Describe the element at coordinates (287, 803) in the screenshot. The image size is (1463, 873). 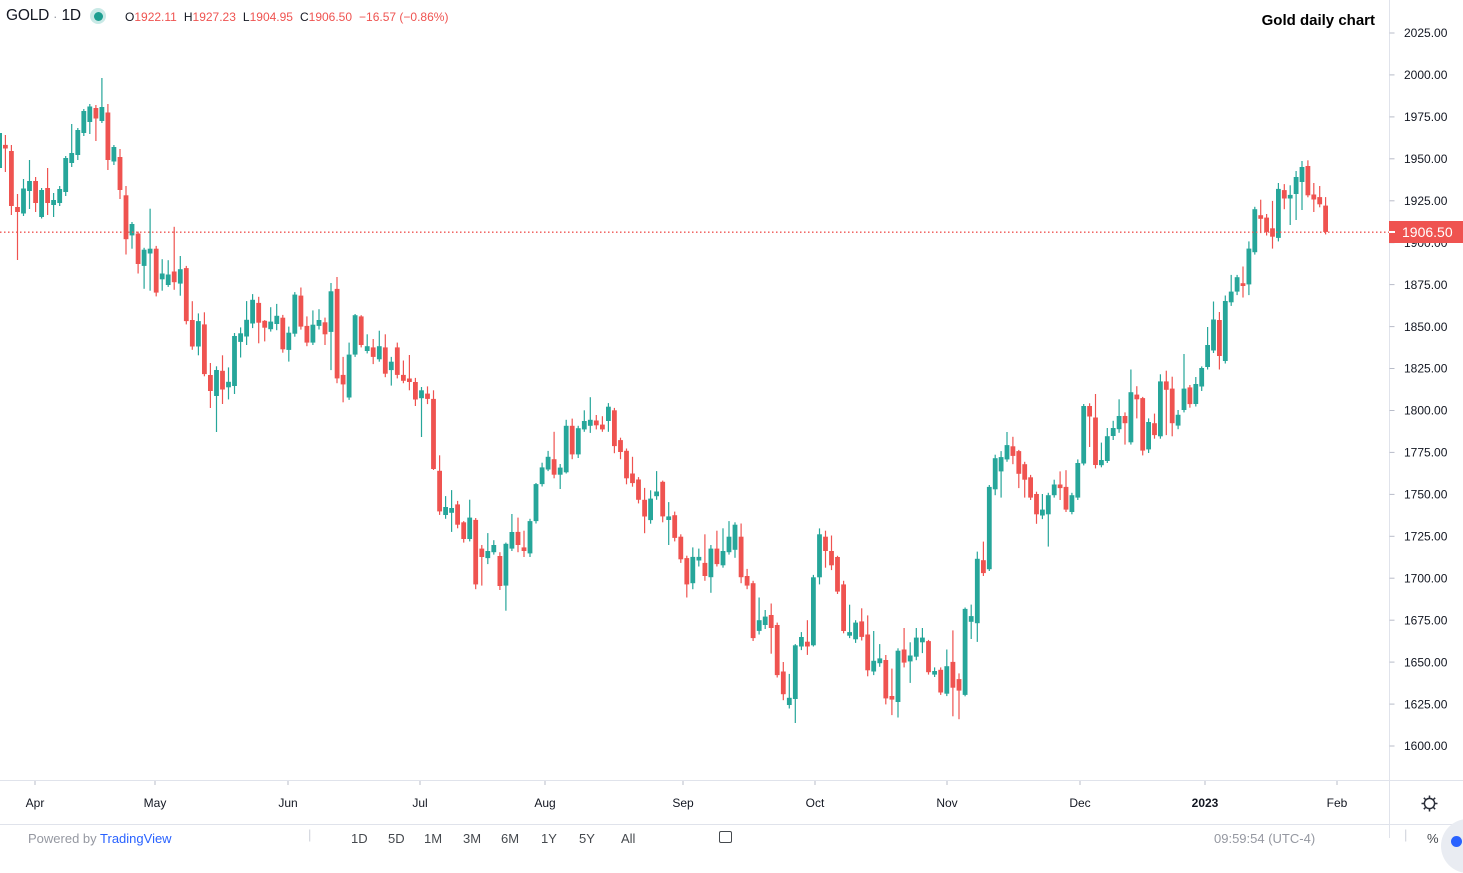
I see `svg-text: Jun` at that location.